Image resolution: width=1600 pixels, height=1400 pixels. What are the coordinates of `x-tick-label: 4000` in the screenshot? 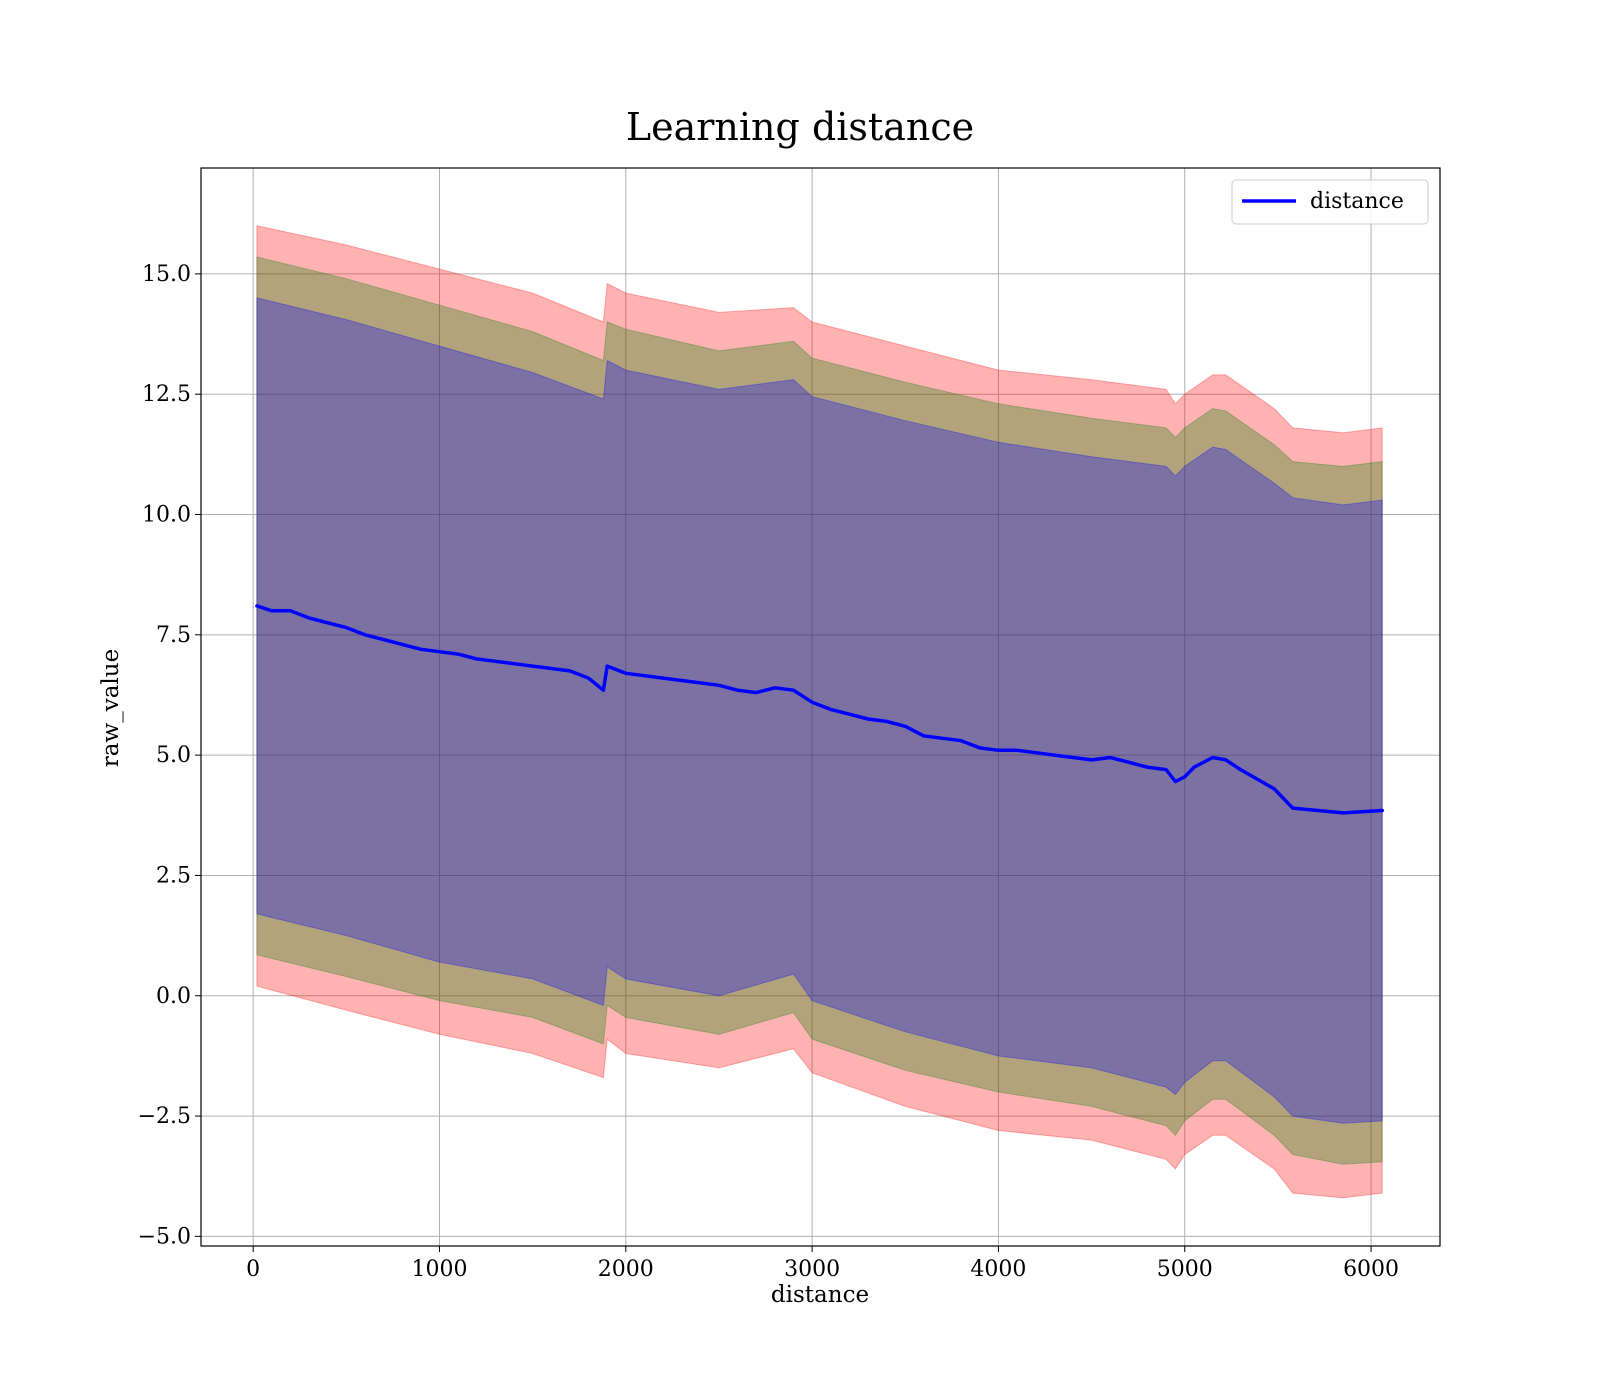 It's located at (998, 1269).